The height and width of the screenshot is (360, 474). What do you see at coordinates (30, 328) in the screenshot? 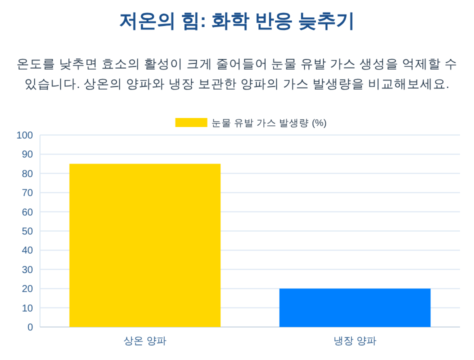
I see `y-tick-label: 0` at bounding box center [30, 328].